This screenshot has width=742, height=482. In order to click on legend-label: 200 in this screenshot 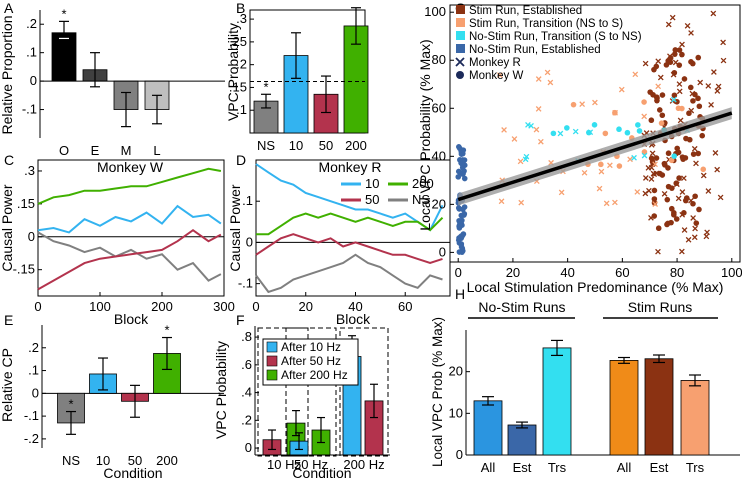, I will do `click(423, 183)`.